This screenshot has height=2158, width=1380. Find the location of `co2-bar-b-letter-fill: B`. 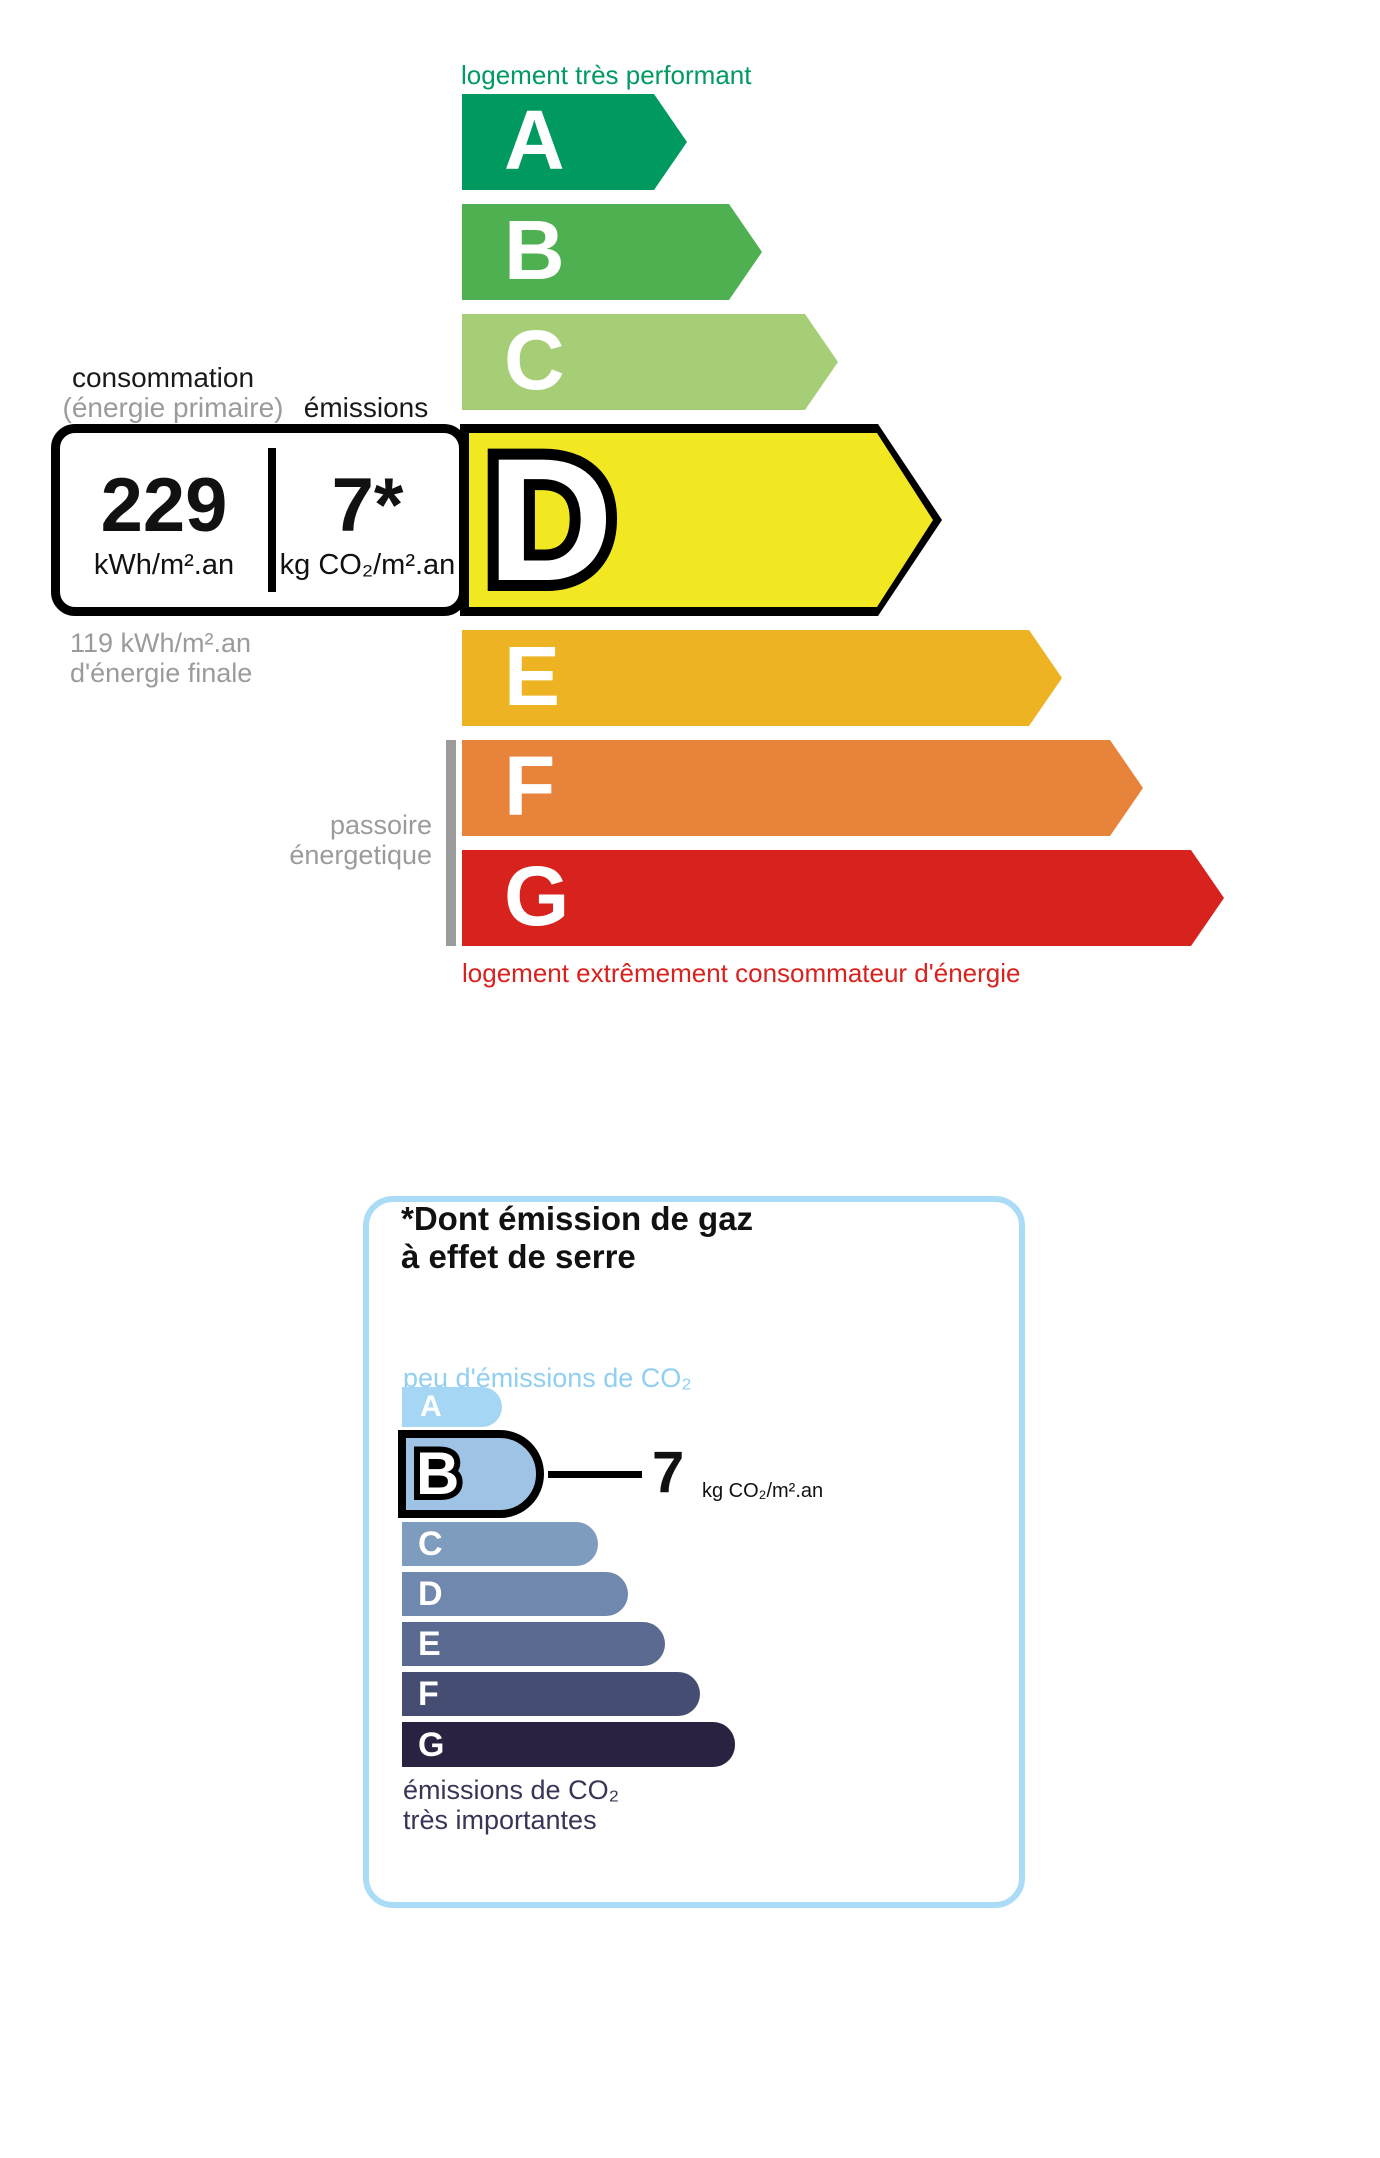

co2-bar-b-letter-fill: B is located at coordinates (438, 1473).